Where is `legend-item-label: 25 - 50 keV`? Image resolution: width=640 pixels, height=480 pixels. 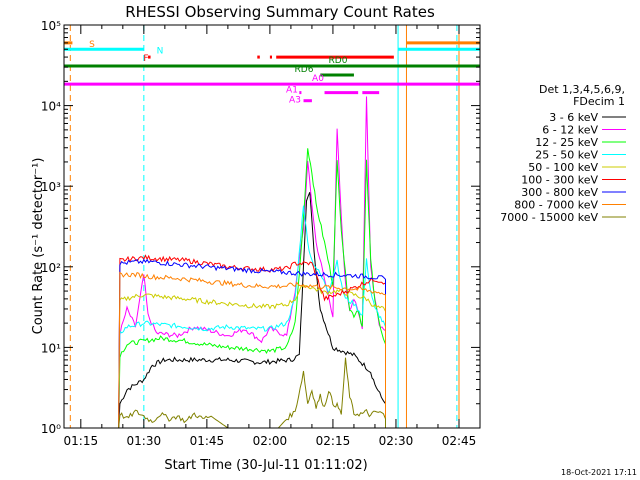
legend-item-label: 25 - 50 keV is located at coordinates (566, 155).